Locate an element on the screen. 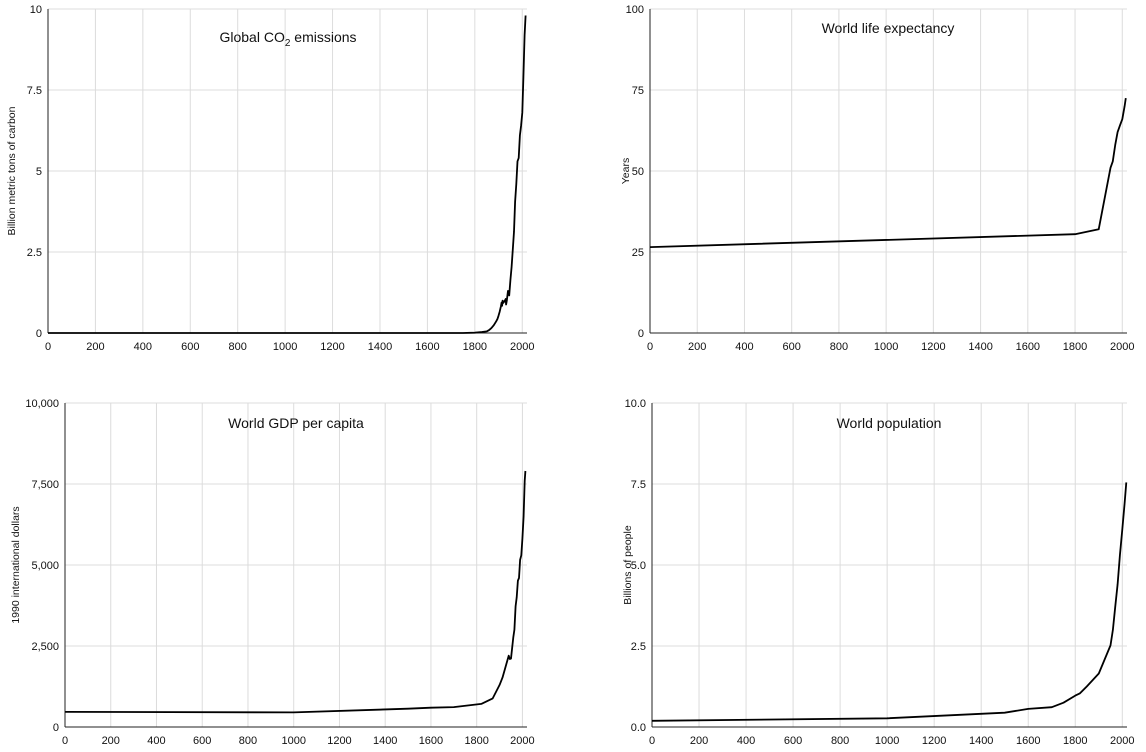 The image size is (1146, 752). chart-title-suffix: emissions is located at coordinates (323, 37).